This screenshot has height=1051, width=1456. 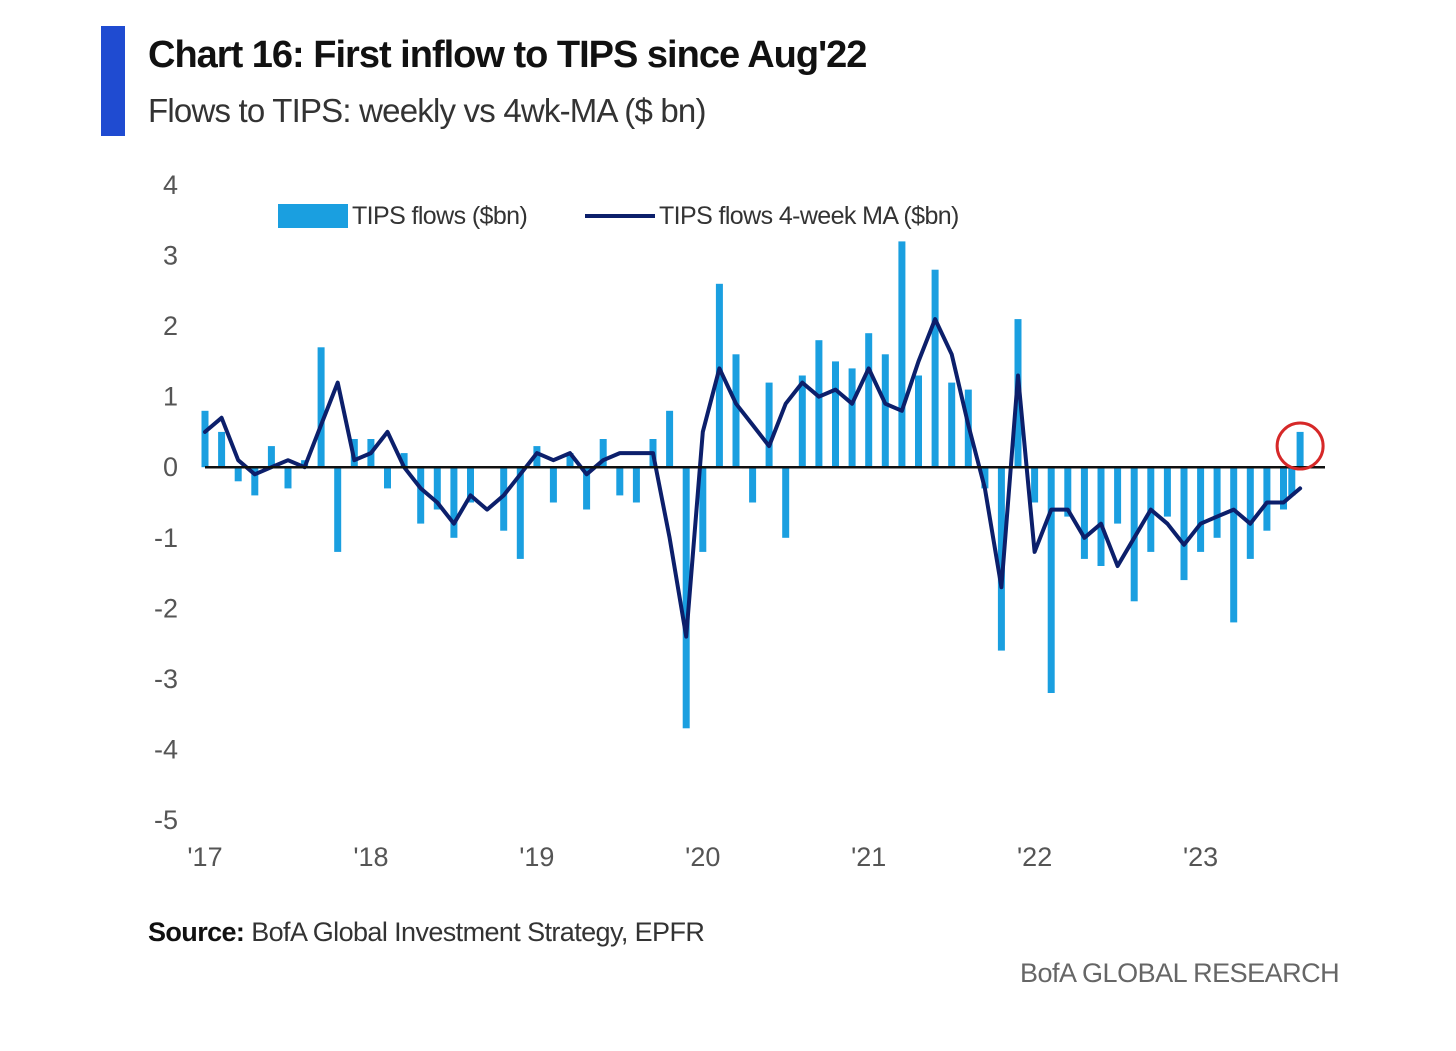 What do you see at coordinates (370, 857) in the screenshot?
I see `x-tick-label: '18` at bounding box center [370, 857].